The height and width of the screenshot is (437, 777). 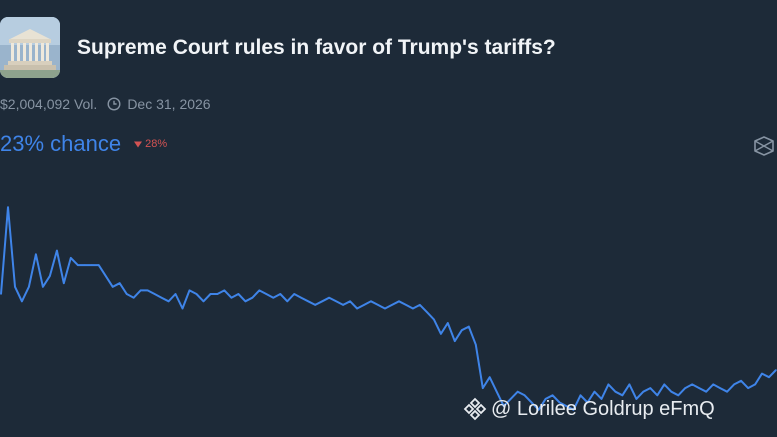 I want to click on down-arrow-icon, so click(x=138, y=144).